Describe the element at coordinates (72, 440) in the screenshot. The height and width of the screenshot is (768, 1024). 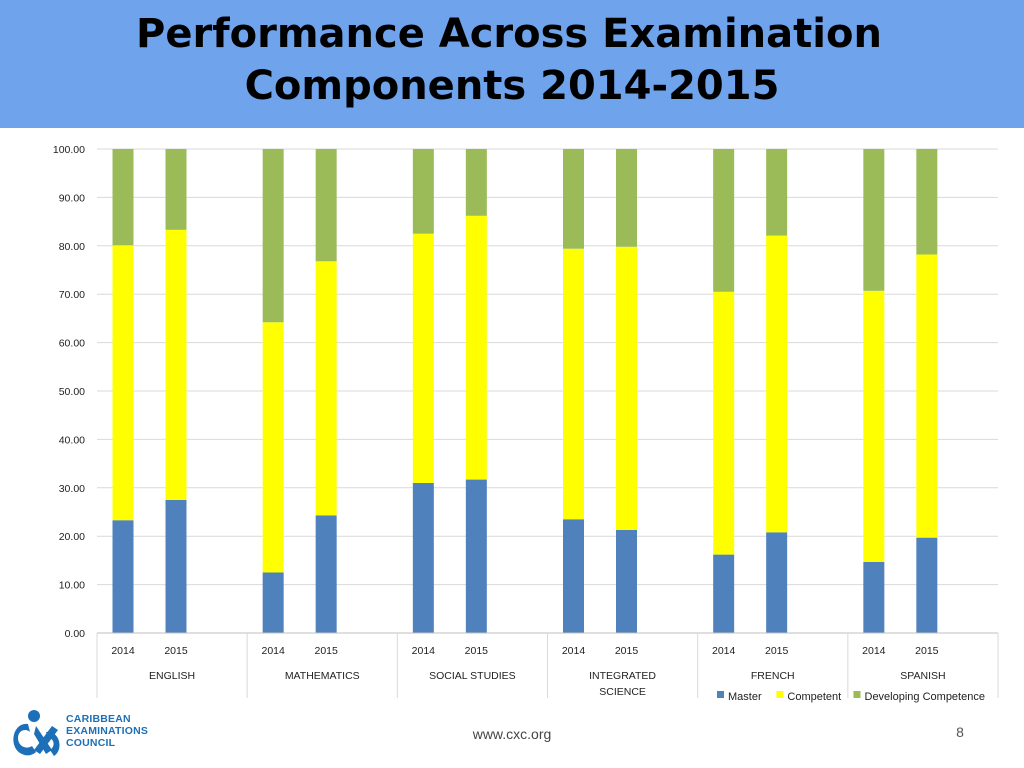
I see `y-tick-label: 40.00` at that location.